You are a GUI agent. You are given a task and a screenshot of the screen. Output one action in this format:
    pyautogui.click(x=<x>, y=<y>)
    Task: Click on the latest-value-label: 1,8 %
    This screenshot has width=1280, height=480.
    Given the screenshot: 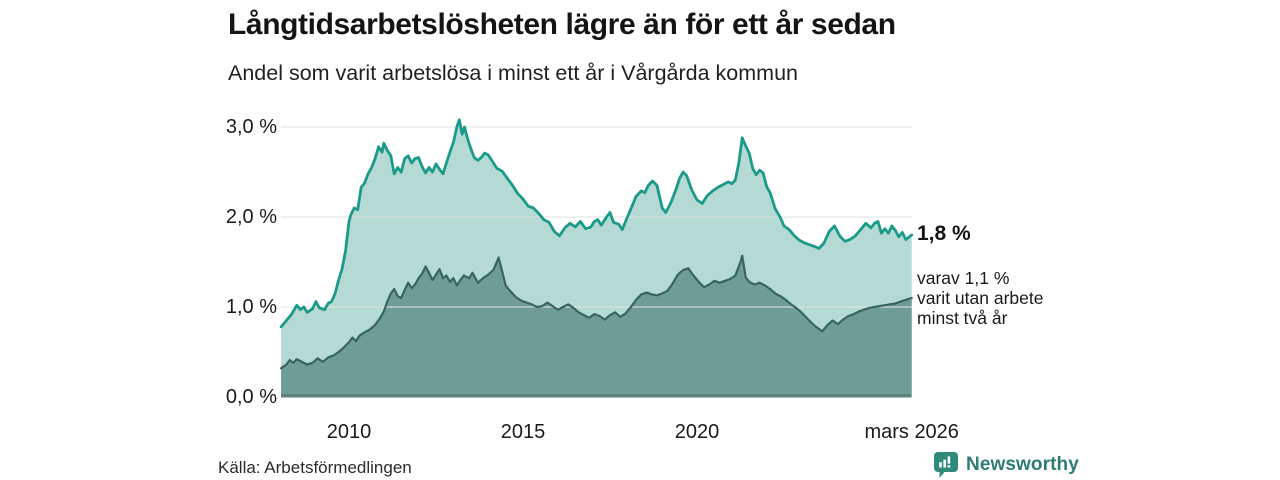 What is the action you would take?
    pyautogui.click(x=944, y=233)
    